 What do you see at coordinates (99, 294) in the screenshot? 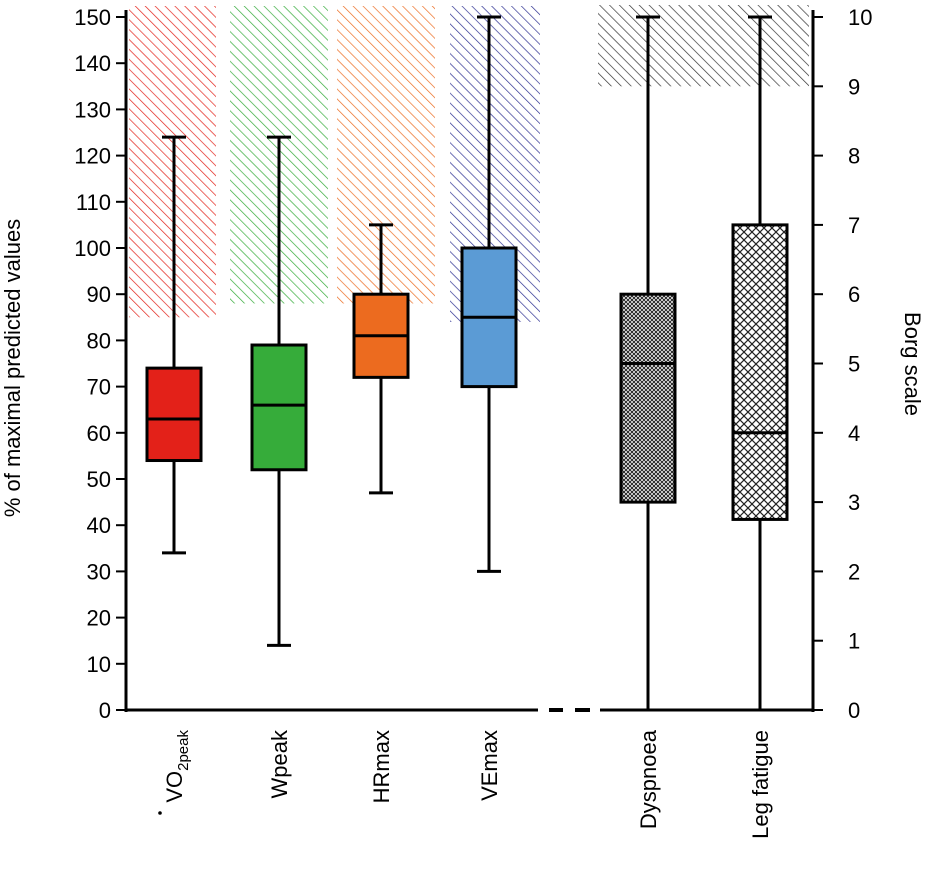
I see `left-tick-label: 90` at bounding box center [99, 294].